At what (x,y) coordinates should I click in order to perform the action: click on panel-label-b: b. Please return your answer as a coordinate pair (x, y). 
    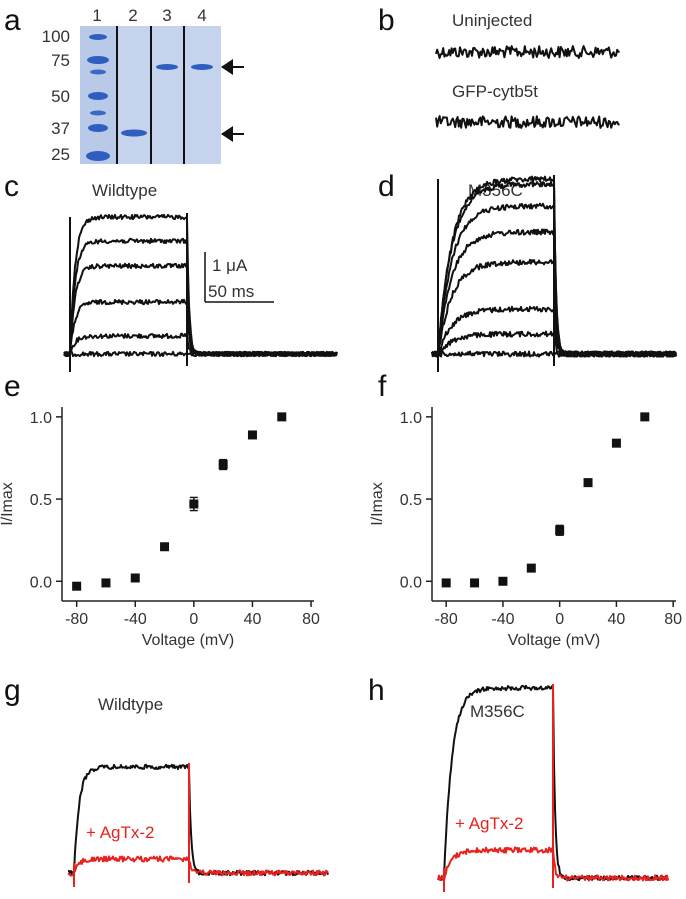
    Looking at the image, I should click on (386, 20).